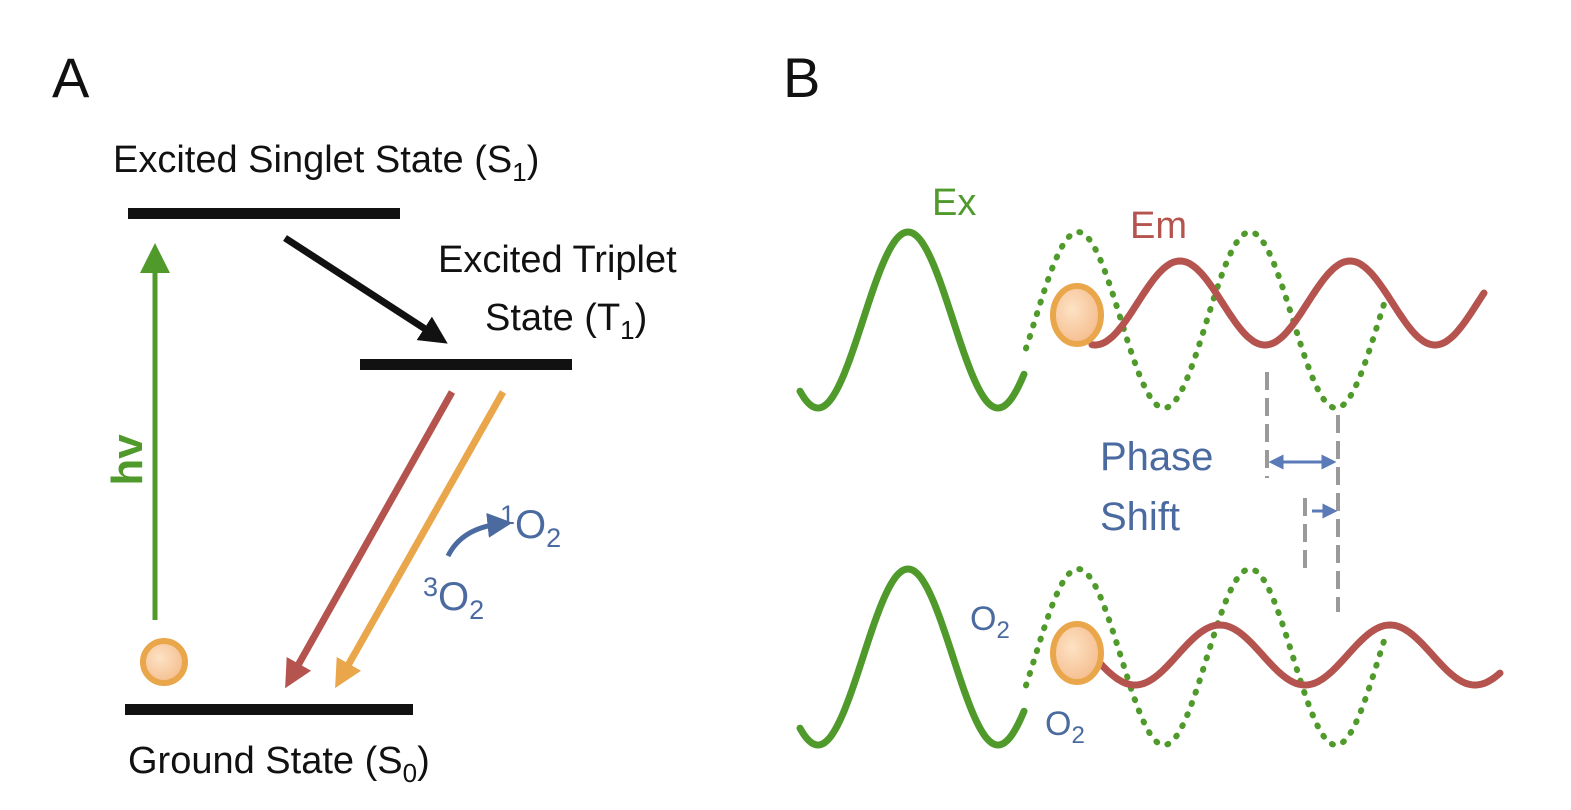 This screenshot has width=1571, height=810. I want to click on ex-label: Ex, so click(954, 203).